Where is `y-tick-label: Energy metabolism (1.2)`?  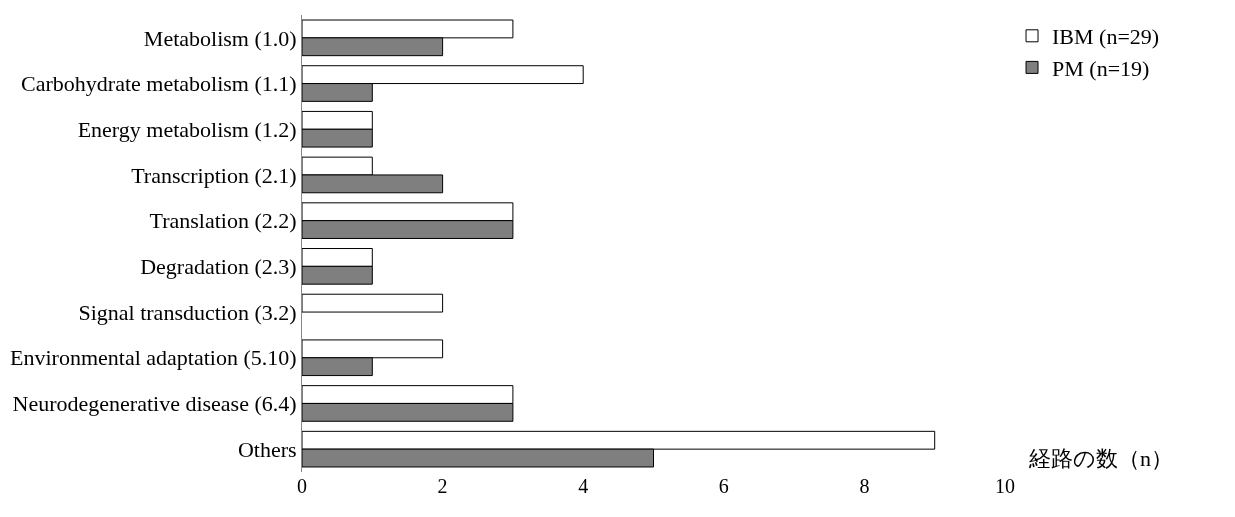 y-tick-label: Energy metabolism (1.2) is located at coordinates (187, 129).